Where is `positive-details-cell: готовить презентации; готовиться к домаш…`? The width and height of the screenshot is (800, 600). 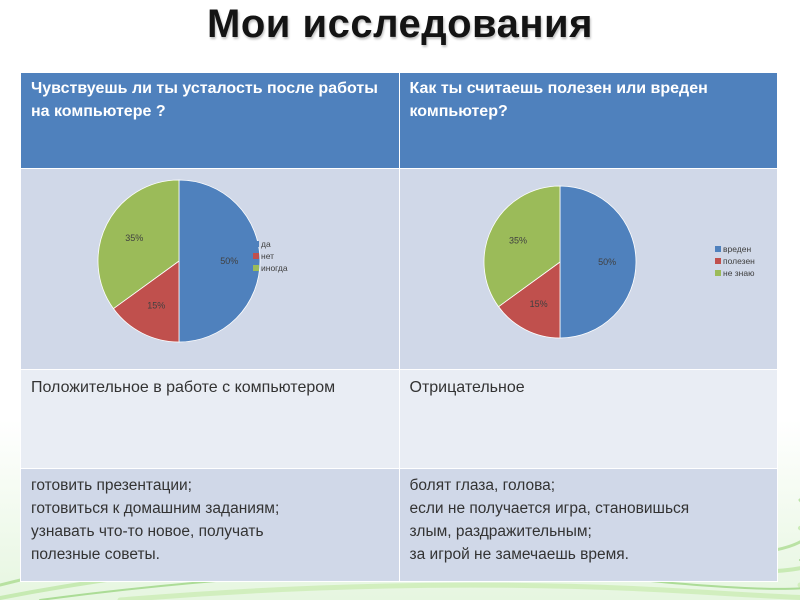 positive-details-cell: готовить презентации; готовиться к домаш… is located at coordinates (210, 525).